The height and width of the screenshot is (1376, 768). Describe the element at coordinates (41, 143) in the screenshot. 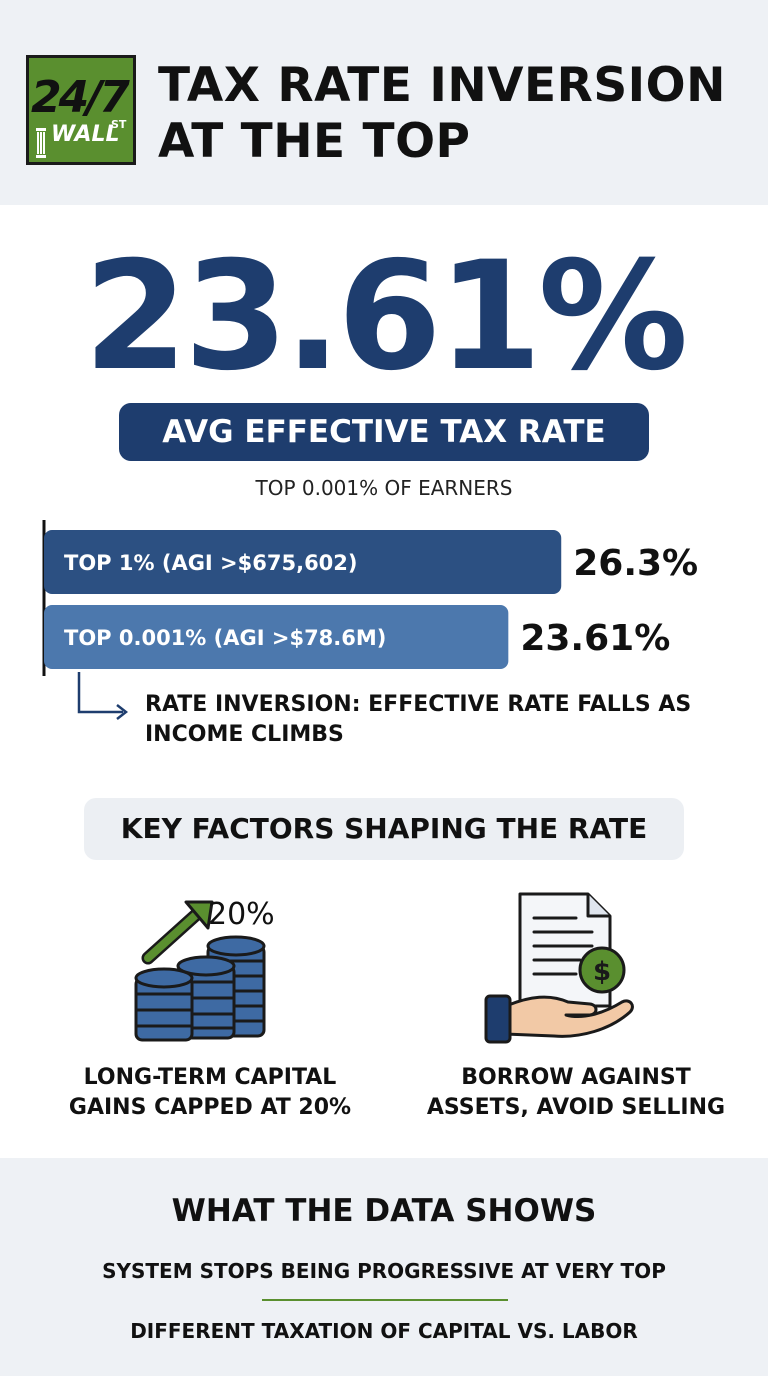

I see `column-icon` at that location.